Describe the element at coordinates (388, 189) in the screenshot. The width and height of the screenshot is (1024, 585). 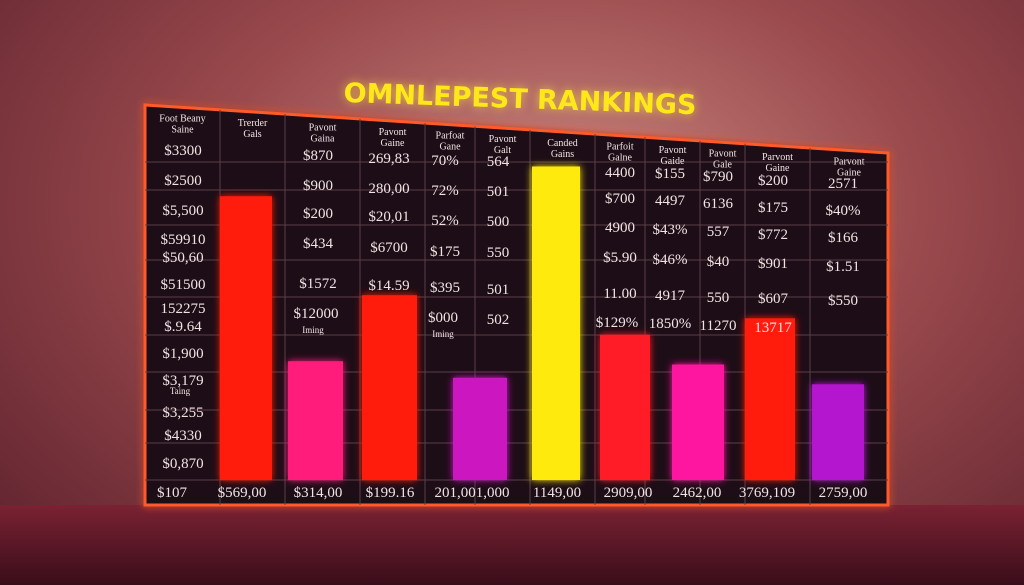
I see `cell-value: 280,00` at that location.